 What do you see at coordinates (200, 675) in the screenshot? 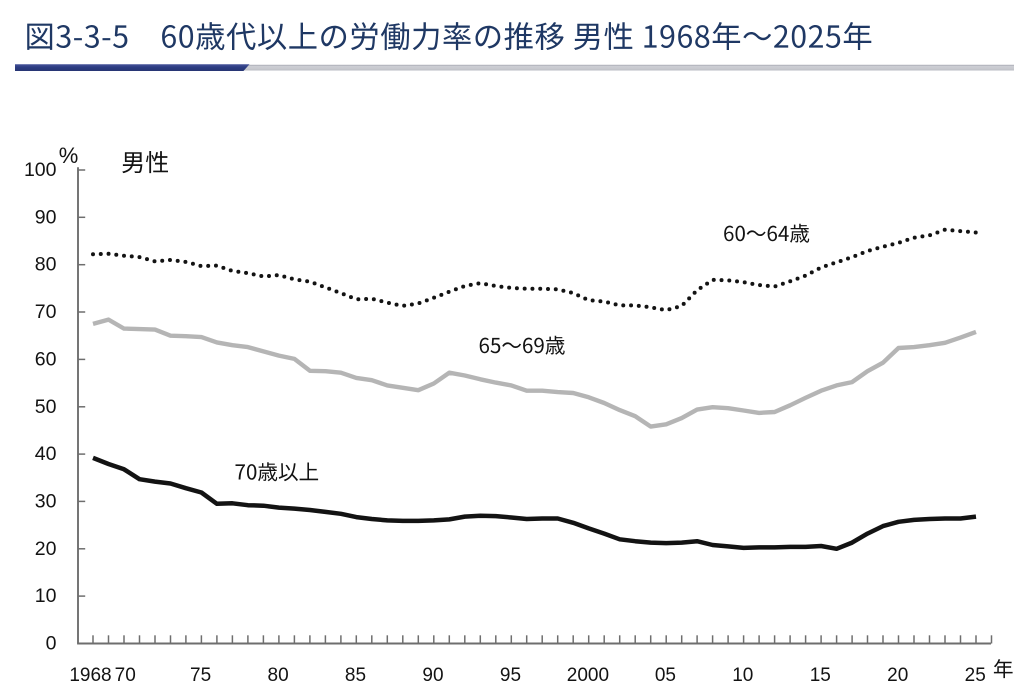
I see `svg-text: 75` at bounding box center [200, 675].